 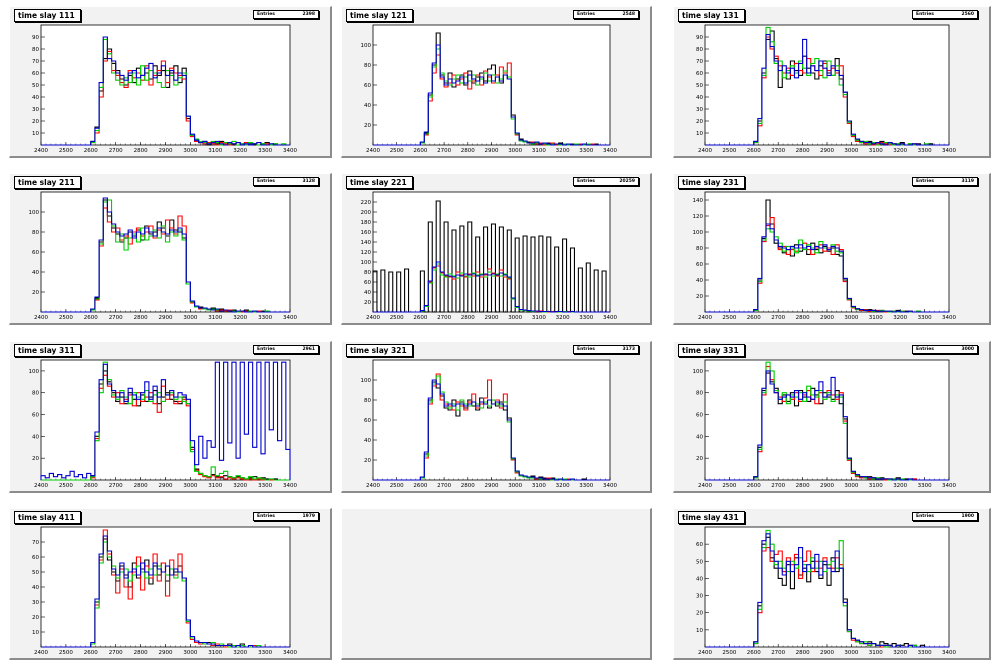 I want to click on stats-value: 3173, so click(x=628, y=349).